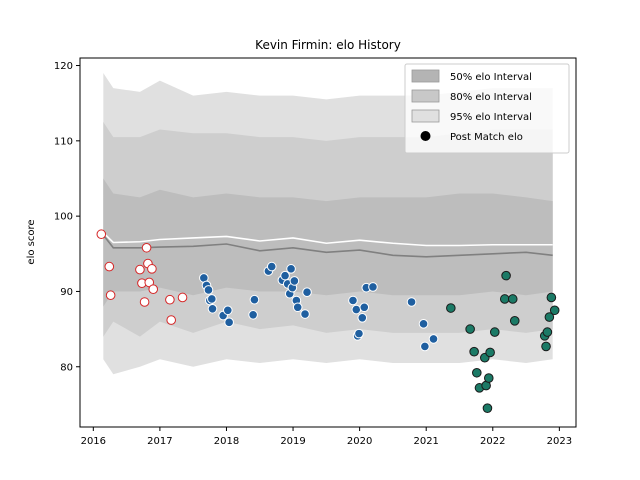 The image size is (640, 480). Describe the element at coordinates (503, 341) in the screenshot. I see `series-3-points` at that location.